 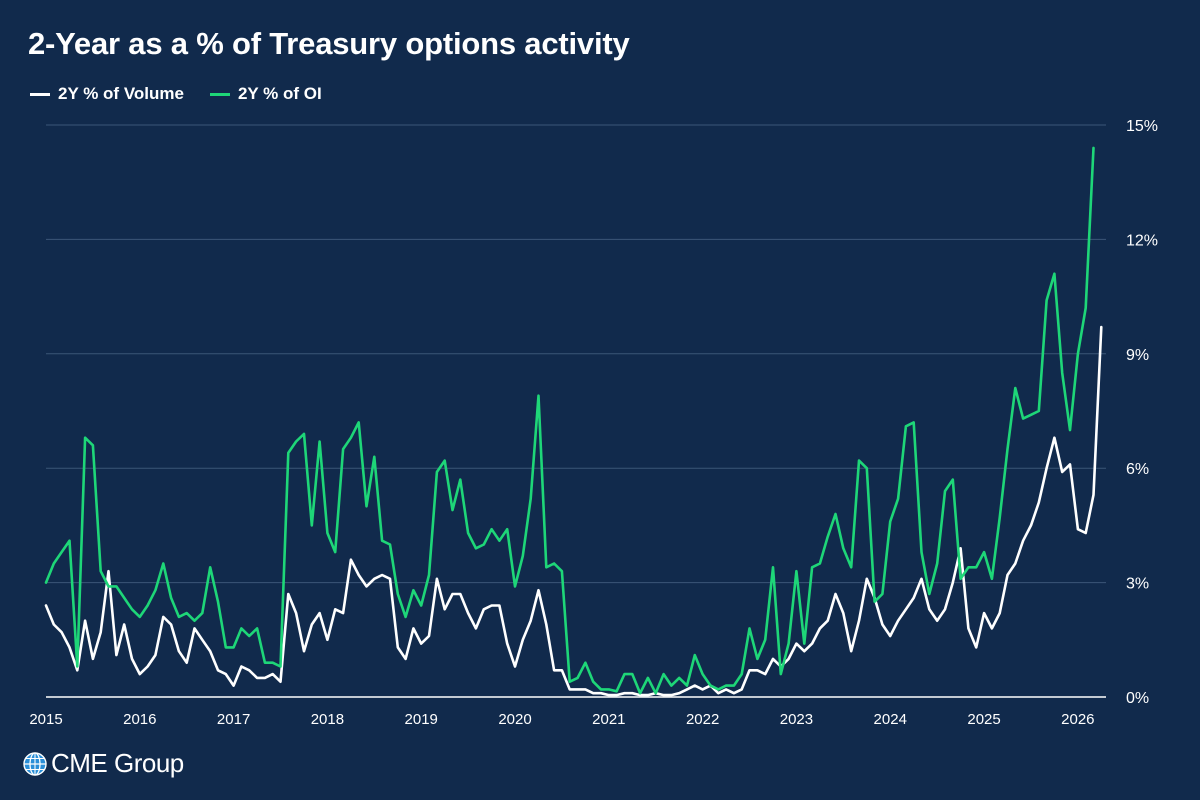 I want to click on legend-item-volume: 2Y % of Volume, so click(x=107, y=94).